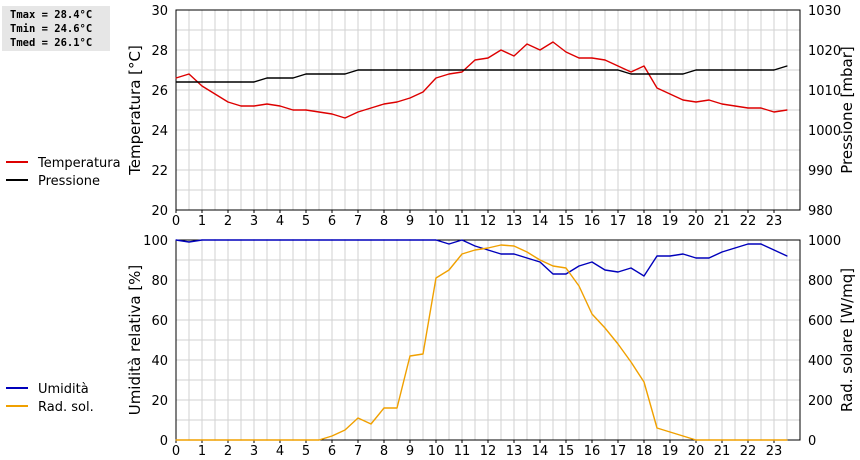  Describe the element at coordinates (488, 221) in the screenshot. I see `x-tick-label: 12` at that location.